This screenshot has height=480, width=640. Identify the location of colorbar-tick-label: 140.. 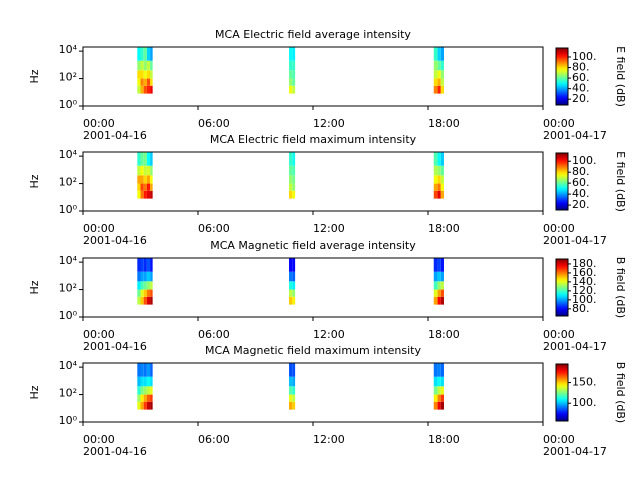
(584, 281).